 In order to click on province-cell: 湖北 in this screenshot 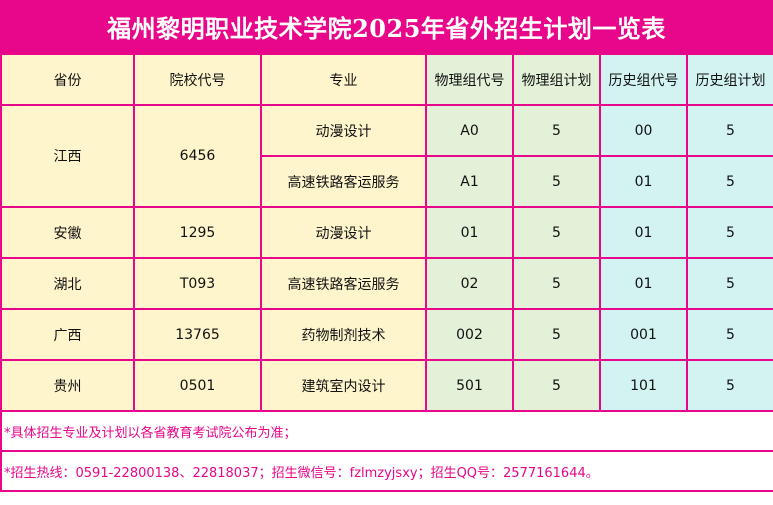, I will do `click(67, 283)`.